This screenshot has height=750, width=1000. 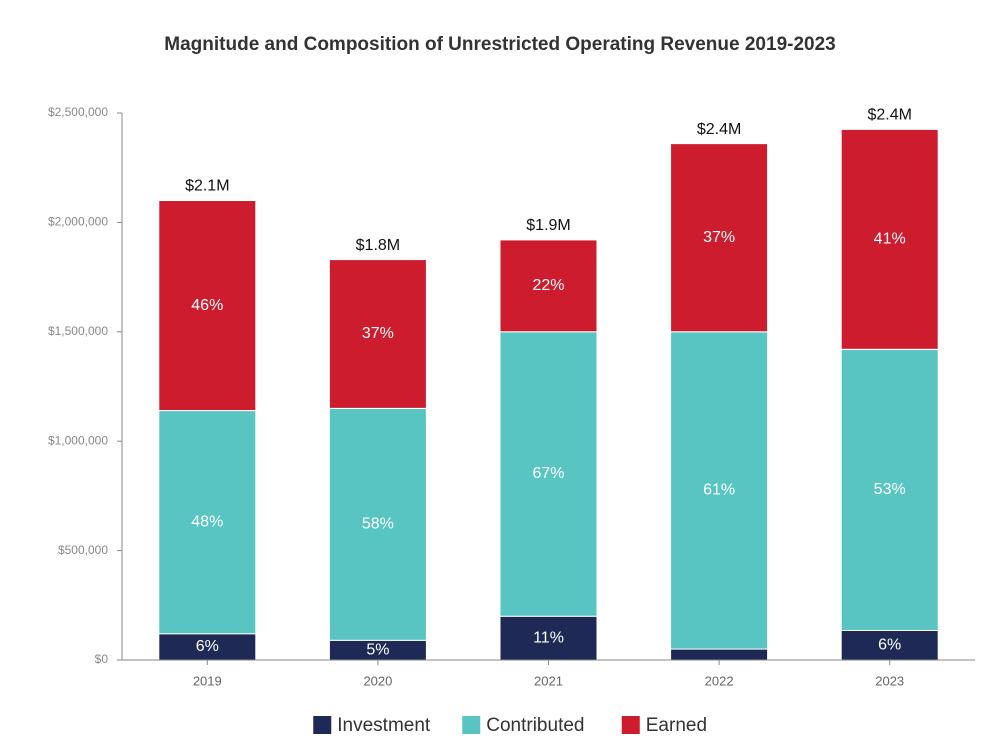 I want to click on x-tick-label: 2020, so click(x=377, y=680).